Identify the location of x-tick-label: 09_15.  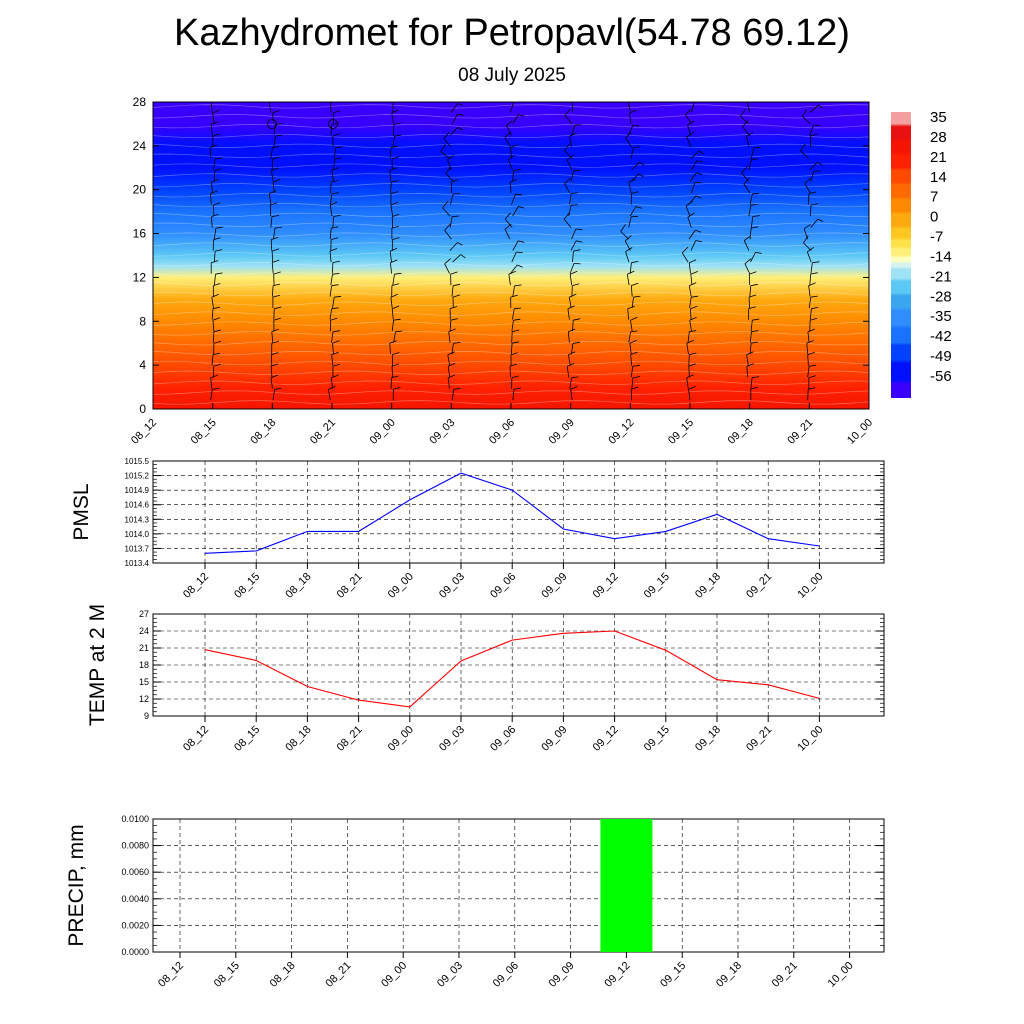
(673, 975).